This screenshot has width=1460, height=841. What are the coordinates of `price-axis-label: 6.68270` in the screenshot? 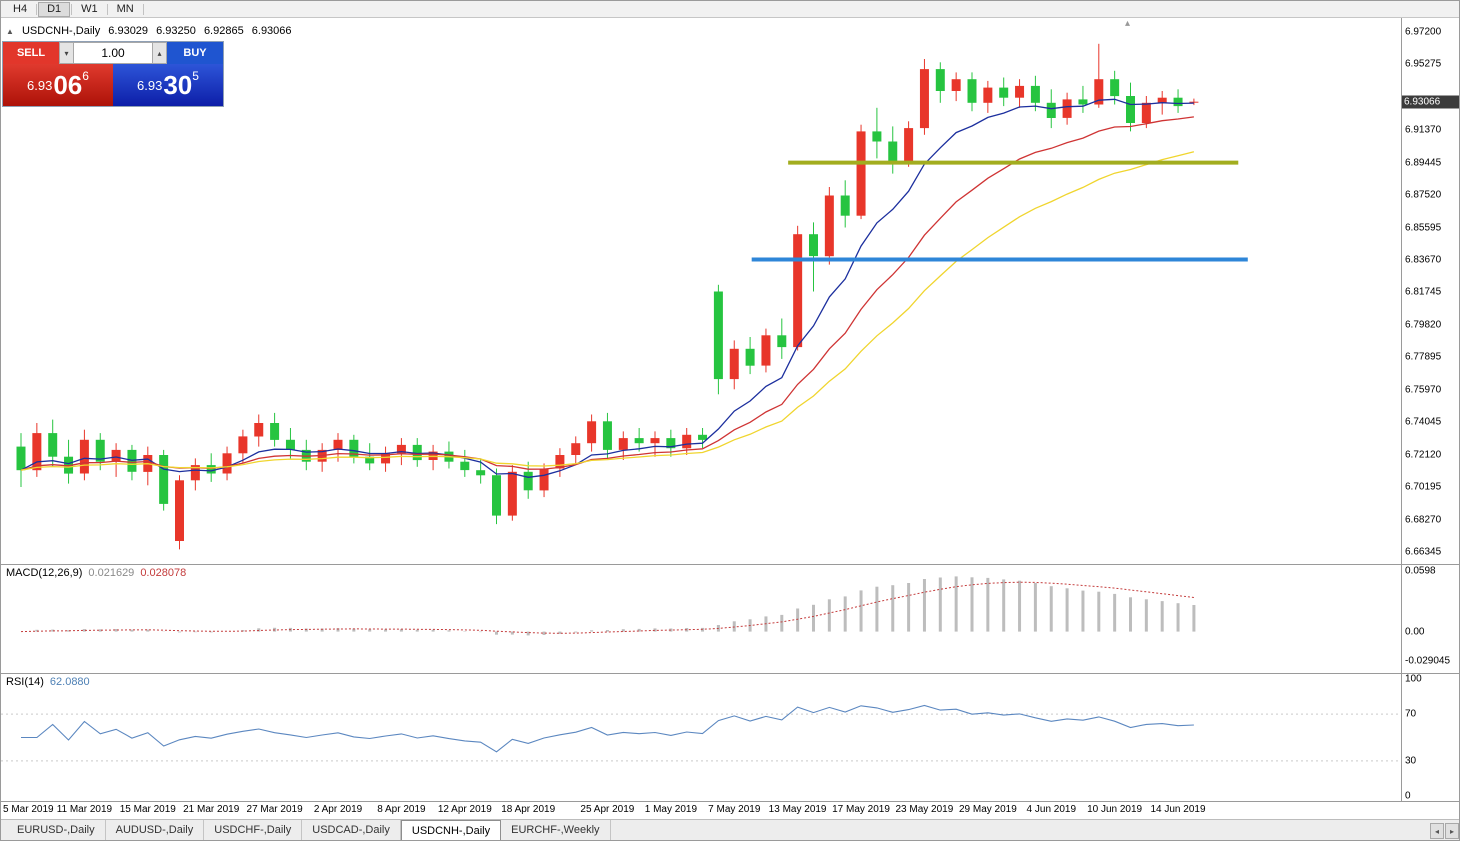 It's located at (1423, 519).